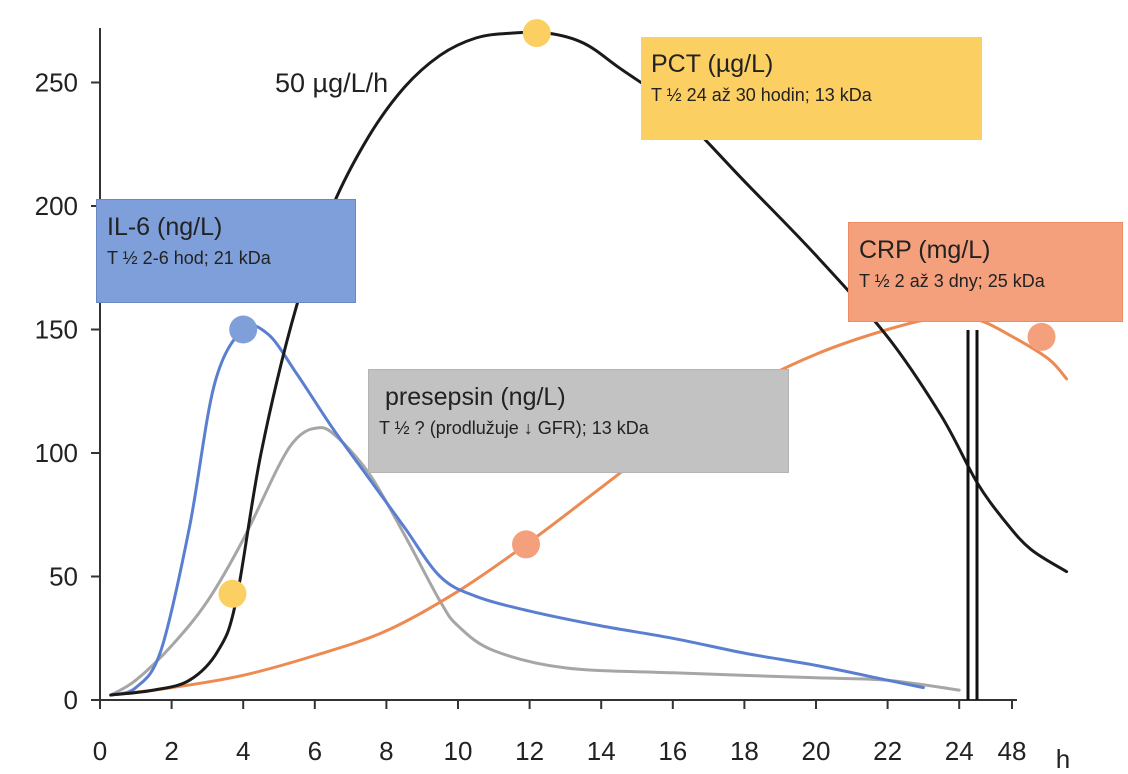  I want to click on crp-label-box: CRP (mg/L) T ½ 2 až 3 dny; 25 kDa, so click(985, 272).